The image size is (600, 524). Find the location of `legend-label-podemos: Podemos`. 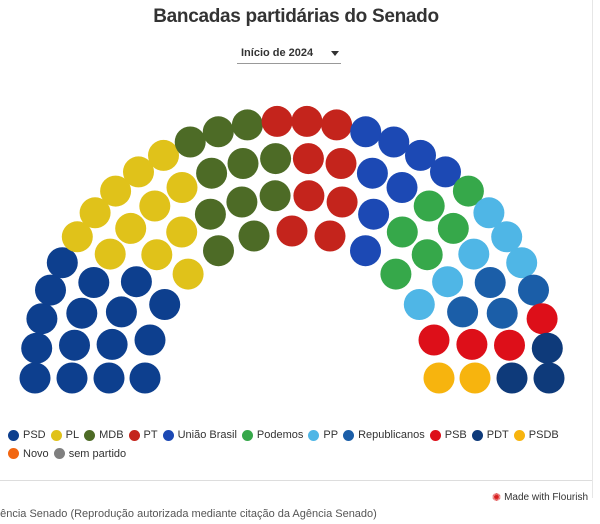

legend-label-podemos: Podemos is located at coordinates (280, 435).